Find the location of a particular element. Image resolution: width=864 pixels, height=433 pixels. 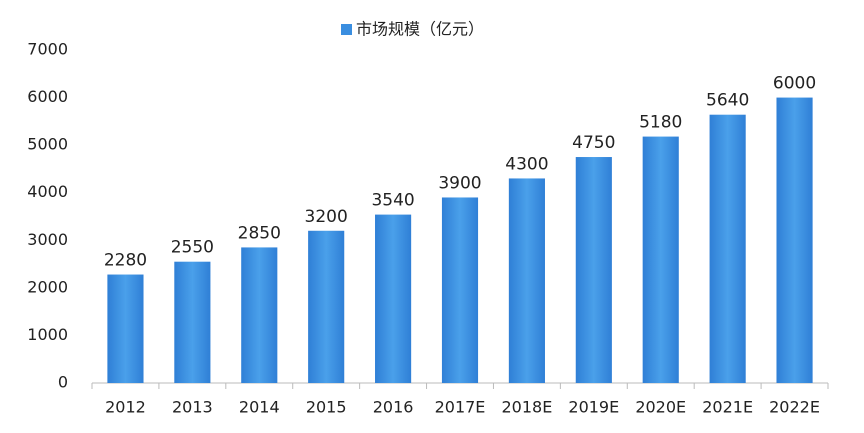

legend-swatch is located at coordinates (346, 29).